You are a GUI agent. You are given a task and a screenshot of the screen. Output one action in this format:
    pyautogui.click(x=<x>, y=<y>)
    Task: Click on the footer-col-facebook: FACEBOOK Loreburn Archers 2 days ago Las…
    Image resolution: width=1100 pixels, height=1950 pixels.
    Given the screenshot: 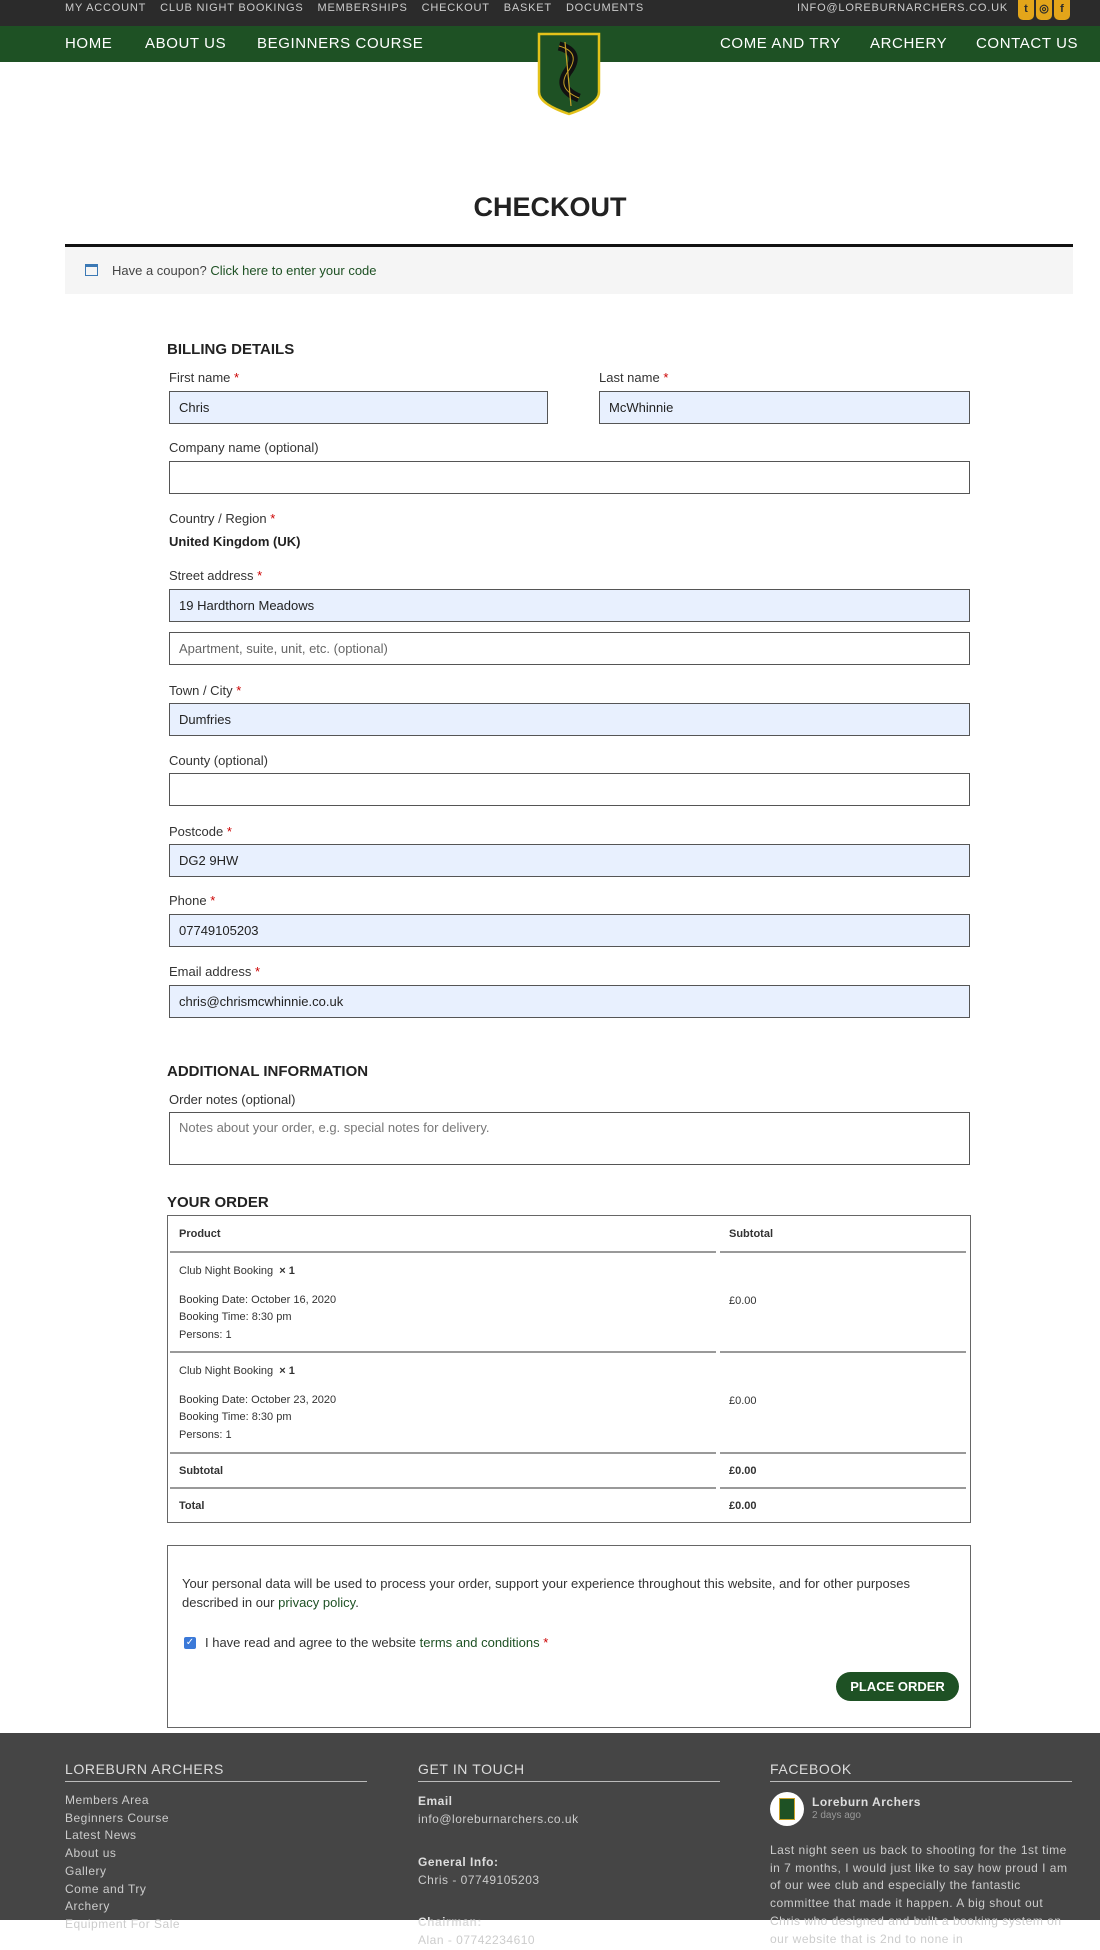 What is the action you would take?
    pyautogui.click(x=921, y=1854)
    